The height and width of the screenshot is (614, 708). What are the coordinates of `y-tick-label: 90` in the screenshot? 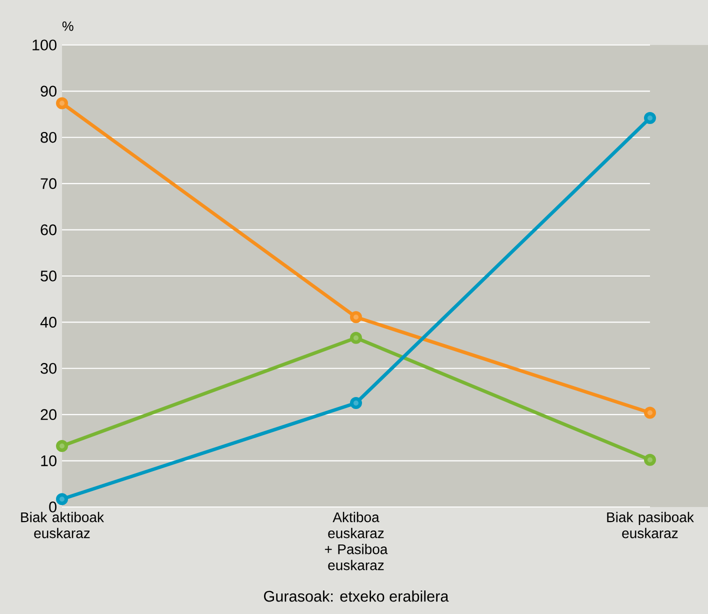 It's located at (48, 91).